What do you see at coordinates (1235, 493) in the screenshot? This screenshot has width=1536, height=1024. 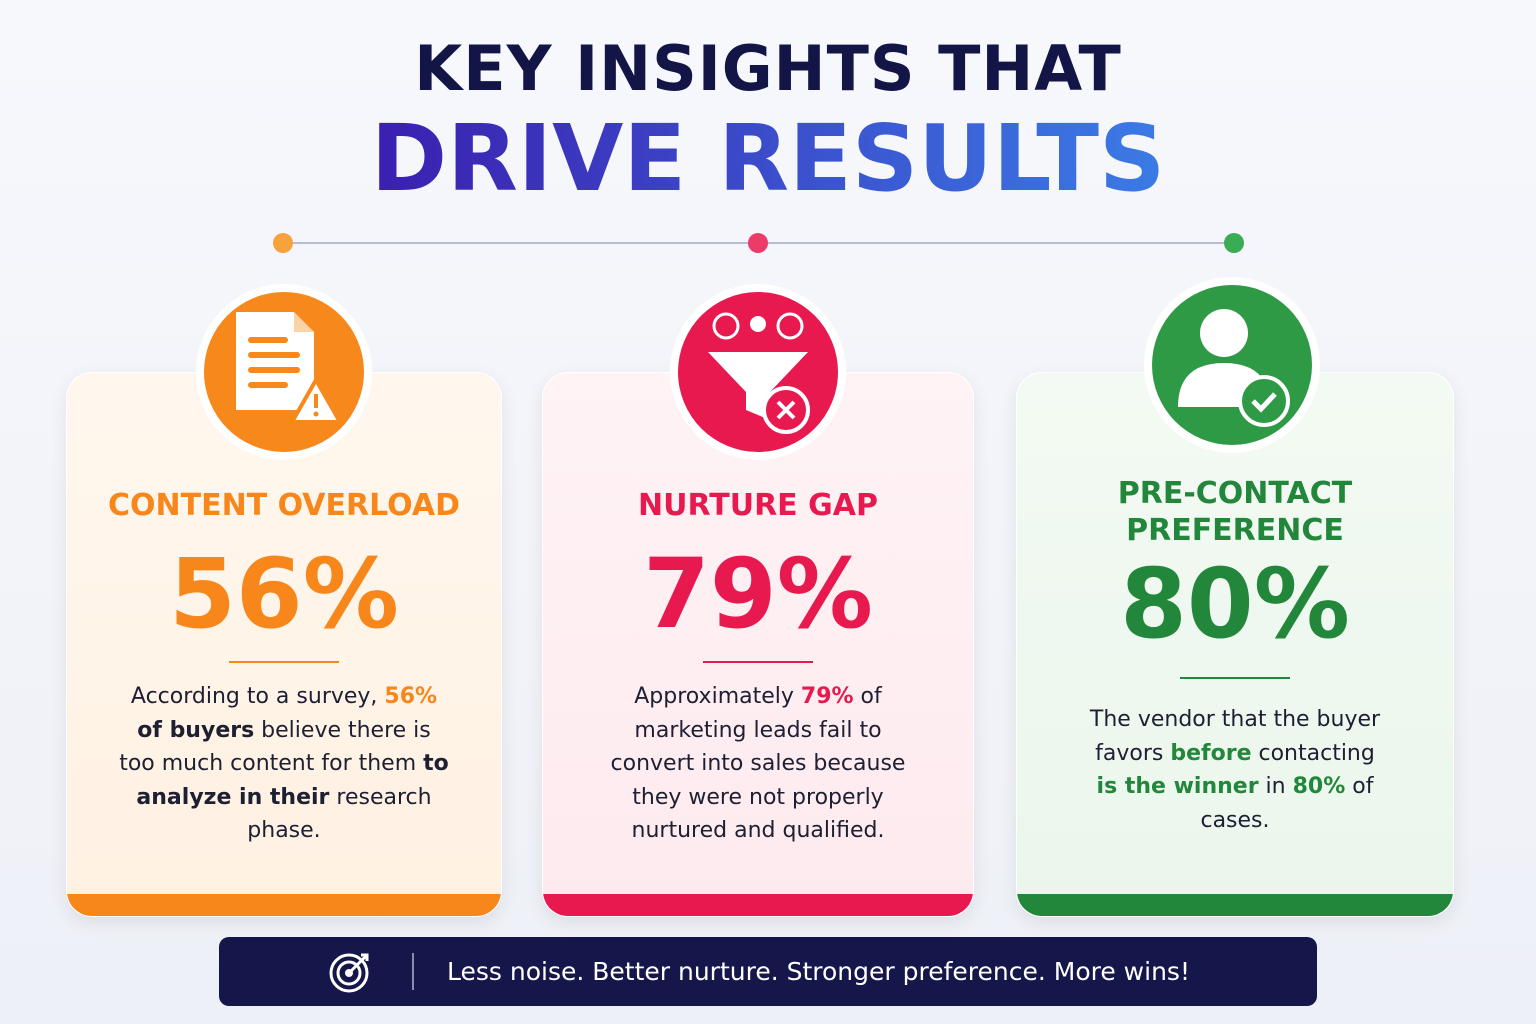 I see `card-title-line: PRE-CONTACT` at bounding box center [1235, 493].